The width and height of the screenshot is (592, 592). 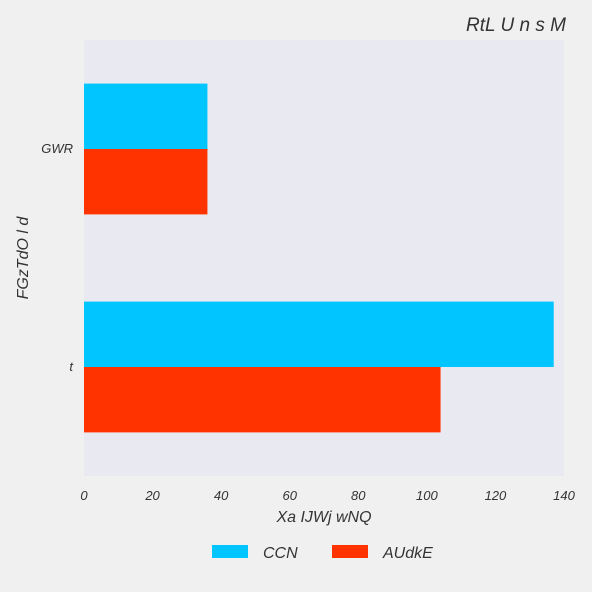 I want to click on x-axis-label: Xa IJWj wNQ, so click(x=323, y=517).